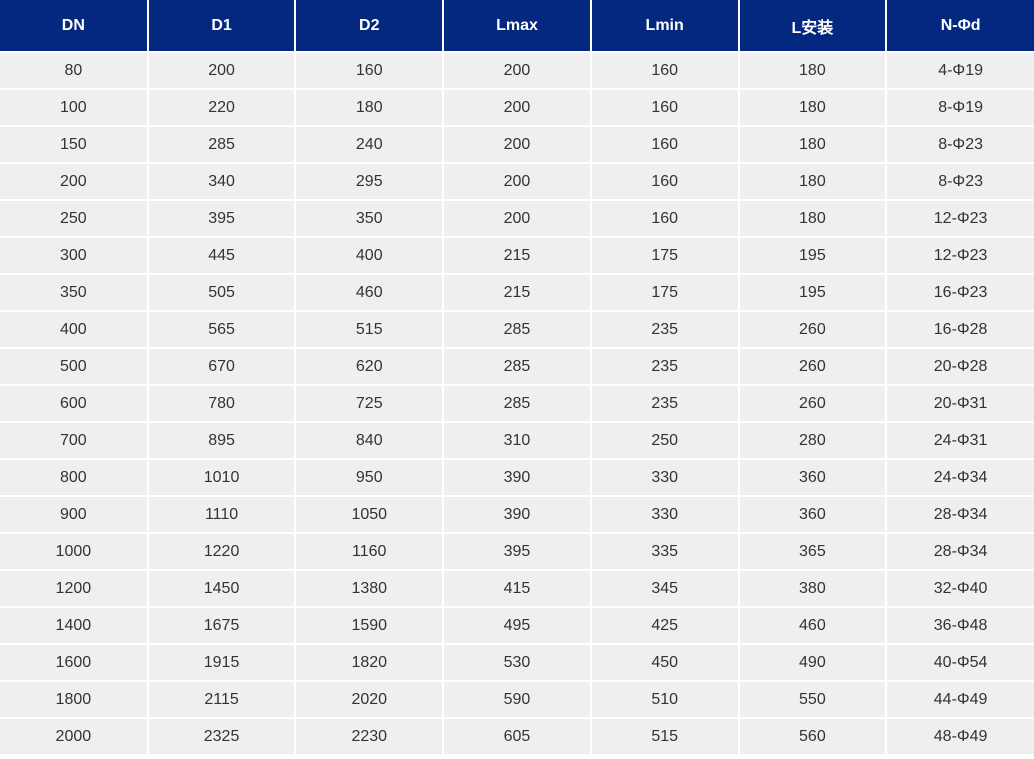  What do you see at coordinates (221, 588) in the screenshot?
I see `table-cell: 1450` at bounding box center [221, 588].